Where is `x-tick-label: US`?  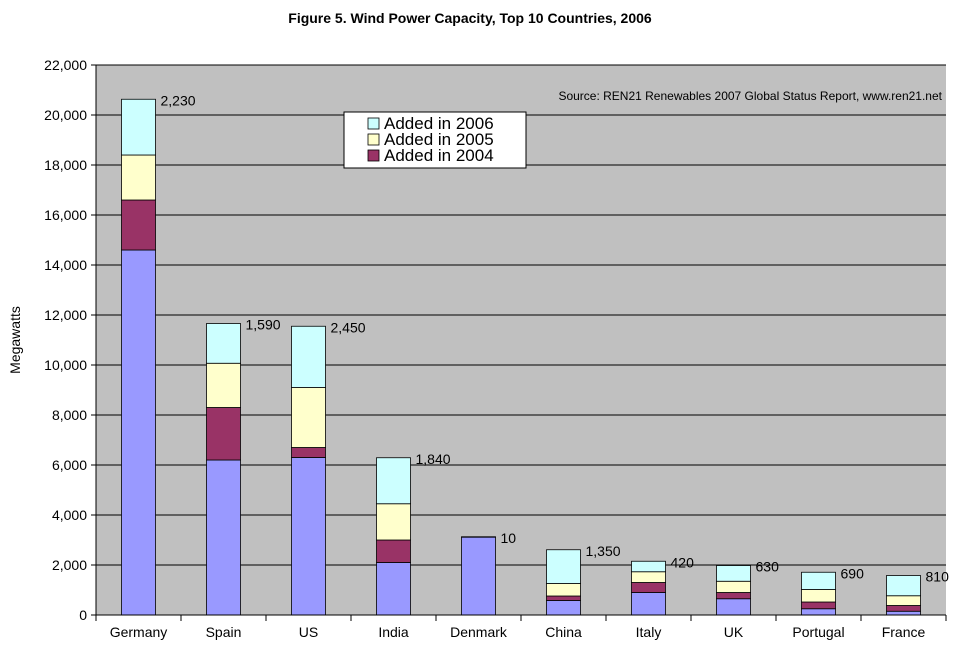
x-tick-label: US is located at coordinates (308, 632).